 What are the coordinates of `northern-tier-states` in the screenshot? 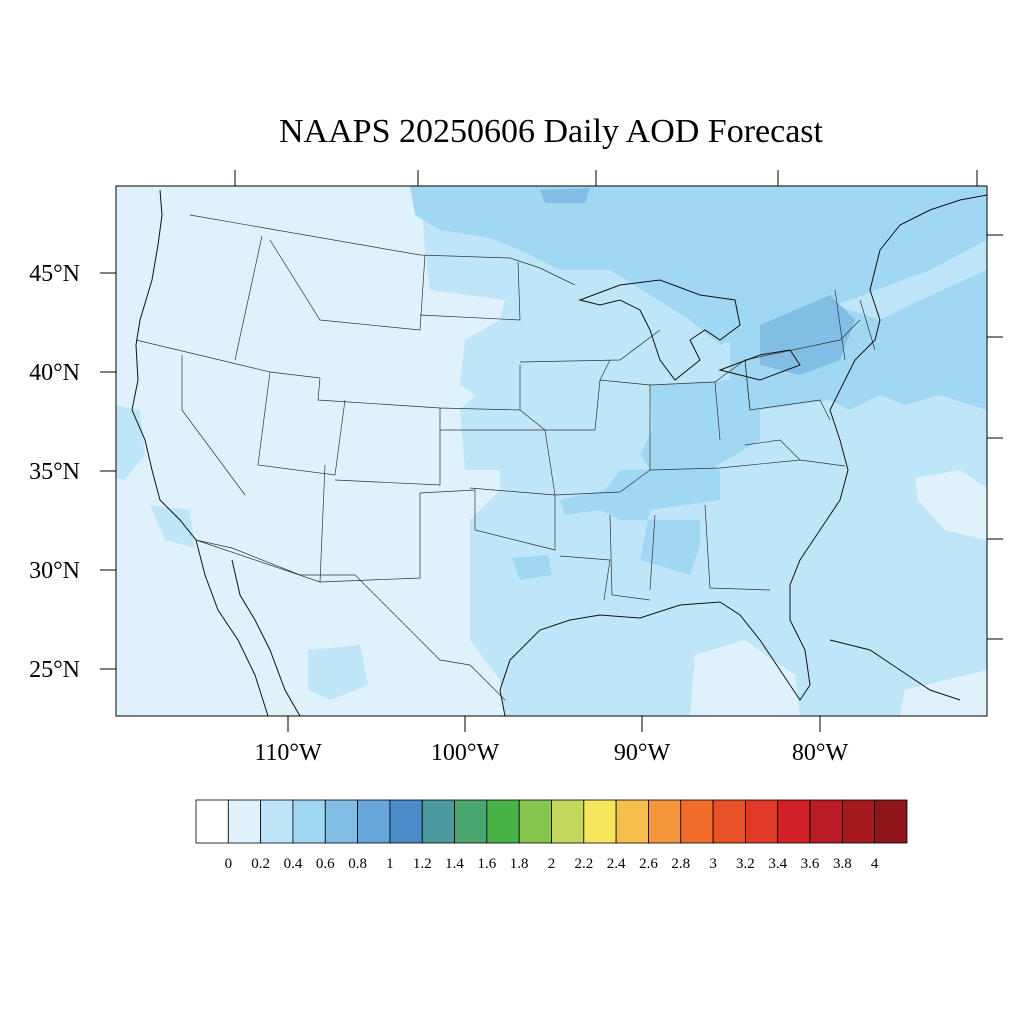 It's located at (447, 299).